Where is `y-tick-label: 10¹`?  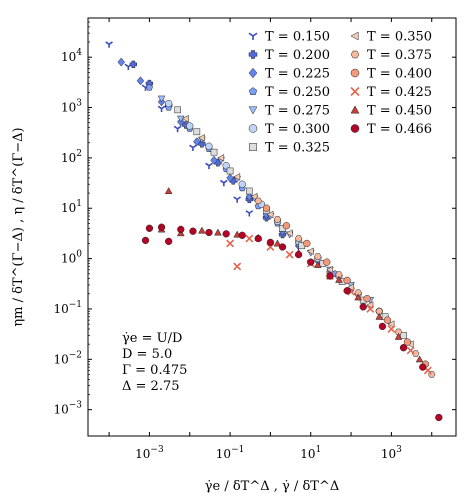 y-tick-label: 10¹ is located at coordinates (71, 207).